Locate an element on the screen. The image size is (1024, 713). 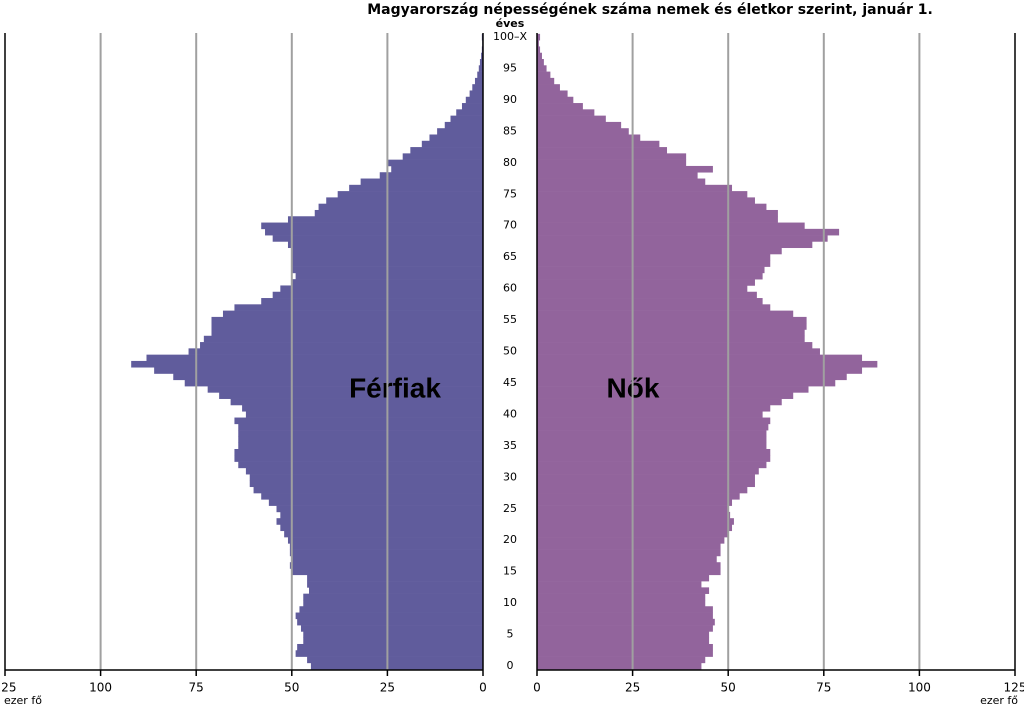
y-axis-label: éves is located at coordinates (510, 23).